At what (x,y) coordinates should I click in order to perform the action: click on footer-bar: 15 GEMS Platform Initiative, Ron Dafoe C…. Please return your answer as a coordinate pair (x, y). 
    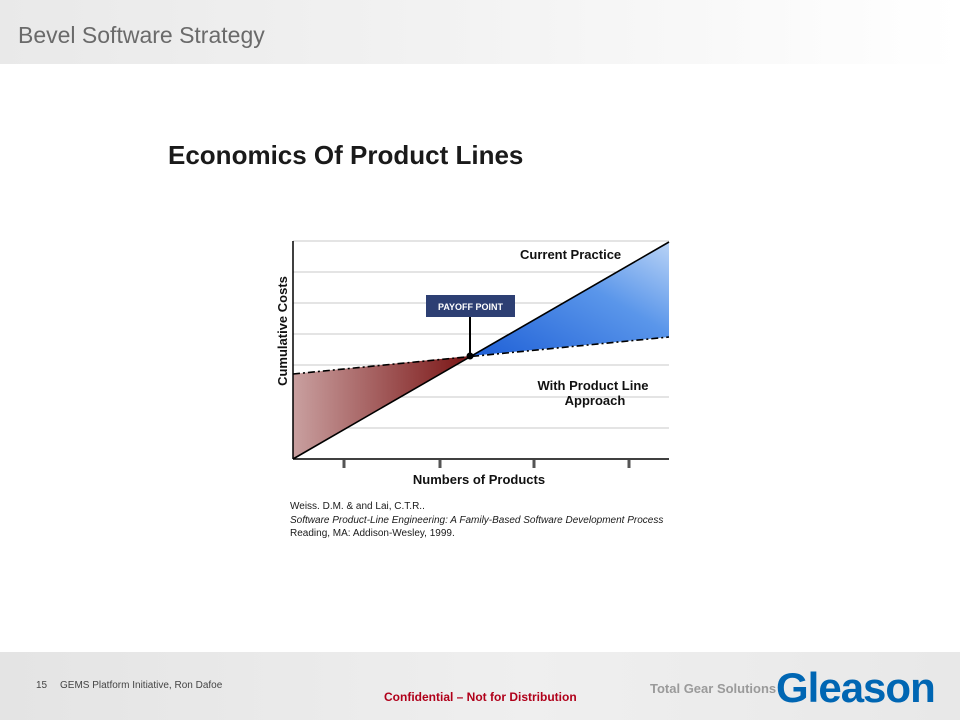
    Looking at the image, I should click on (480, 686).